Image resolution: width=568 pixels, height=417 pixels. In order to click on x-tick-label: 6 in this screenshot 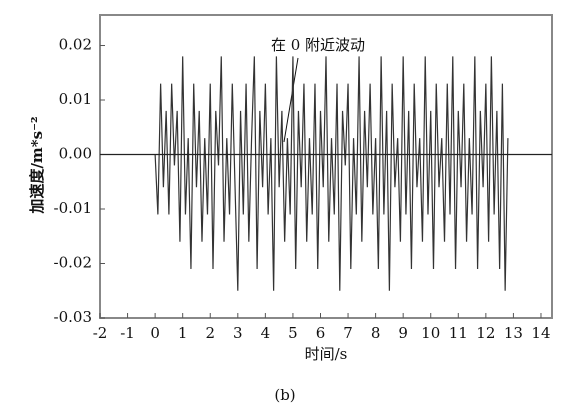, I will do `click(321, 333)`.